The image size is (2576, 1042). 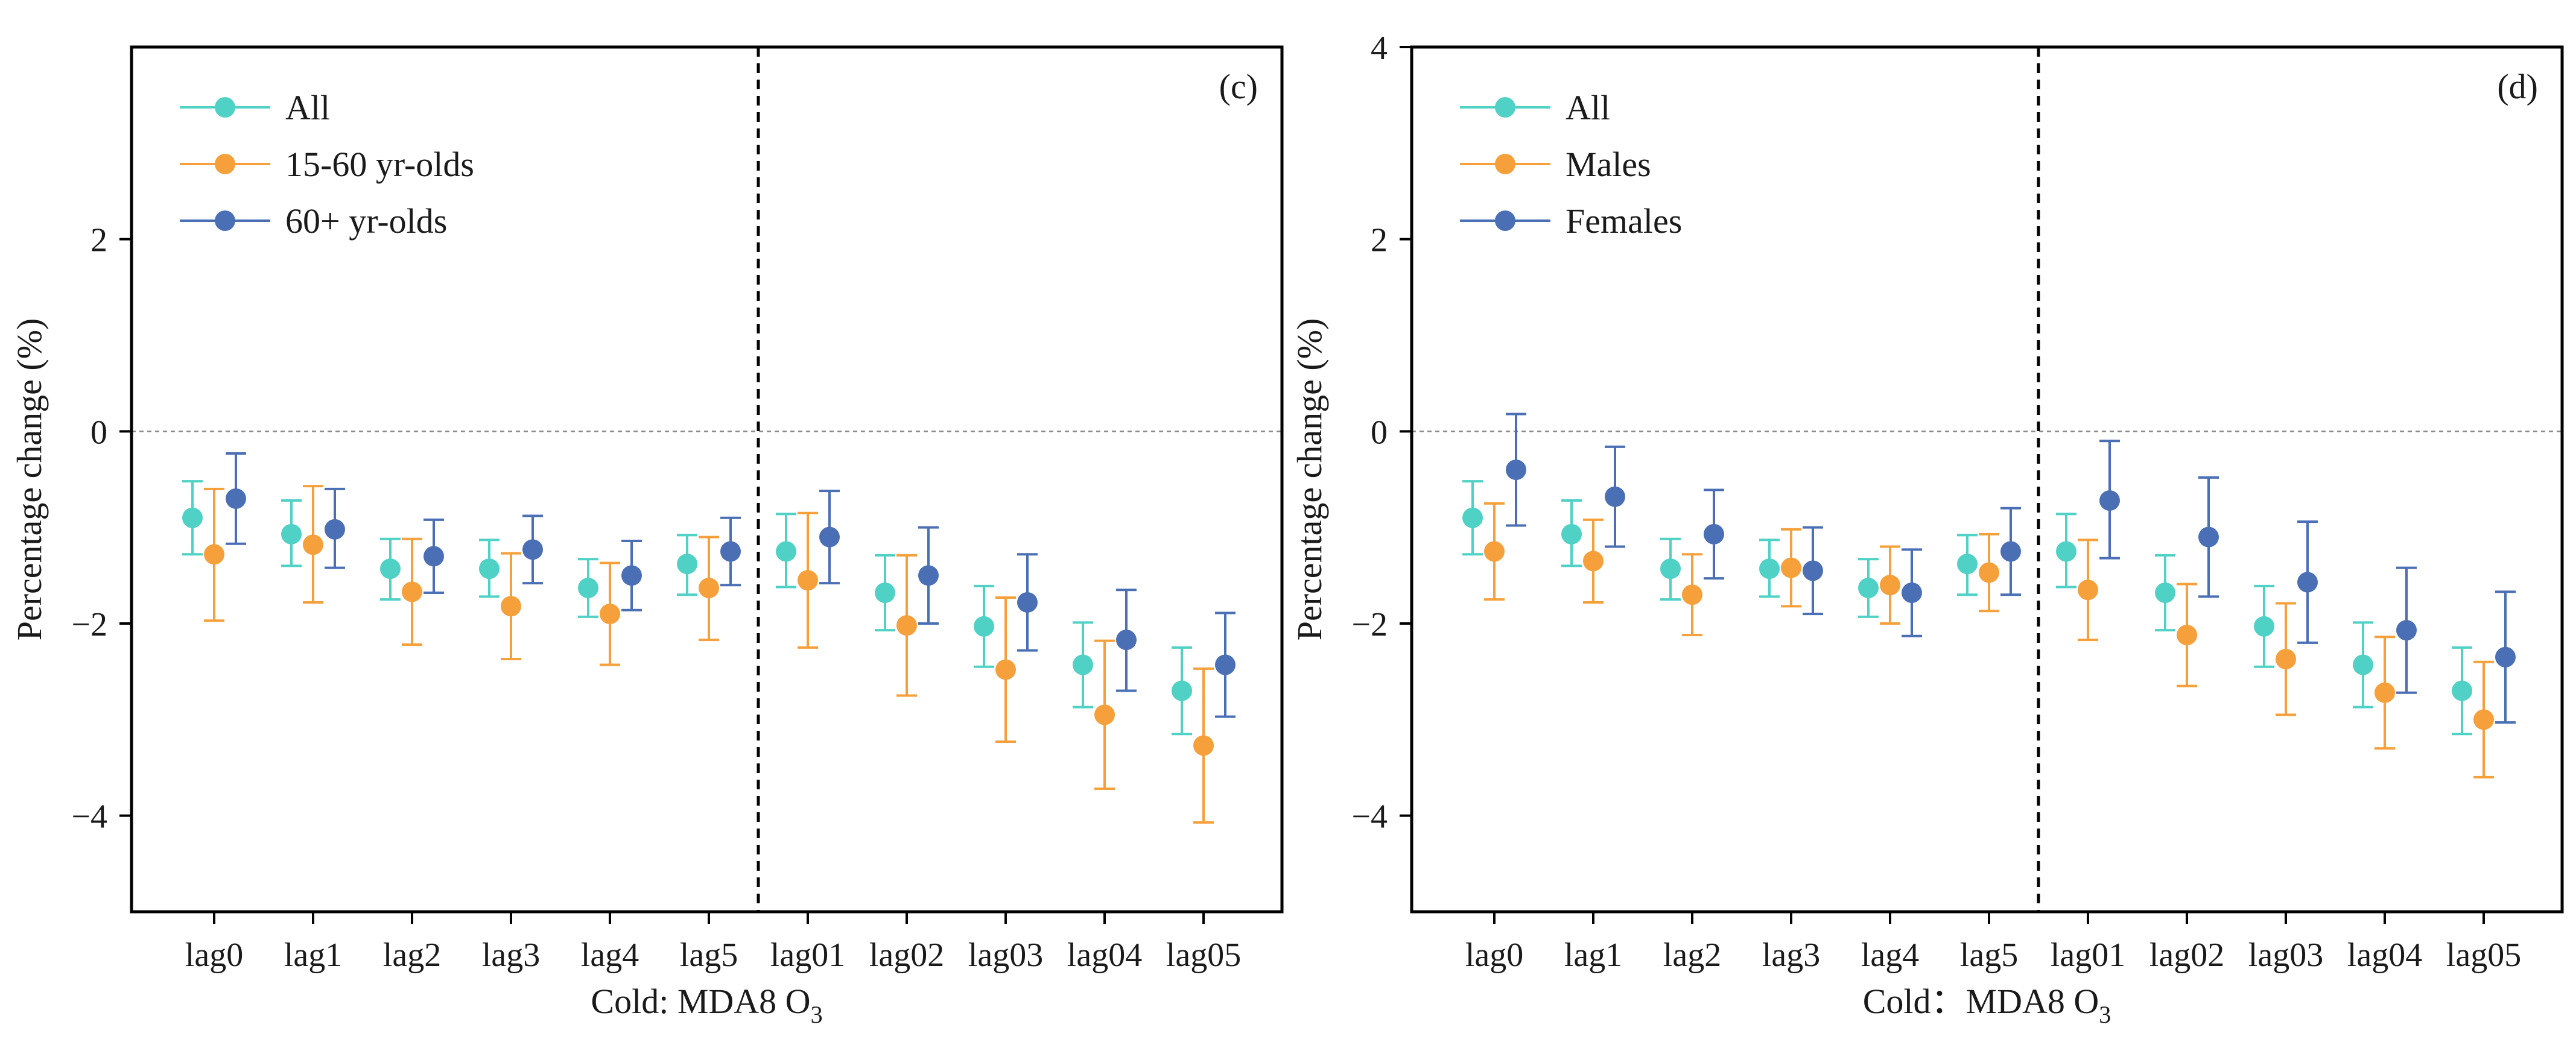 What do you see at coordinates (1981, 1002) in the screenshot?
I see `x-axis-title-text: Cold：MDA8 O` at bounding box center [1981, 1002].